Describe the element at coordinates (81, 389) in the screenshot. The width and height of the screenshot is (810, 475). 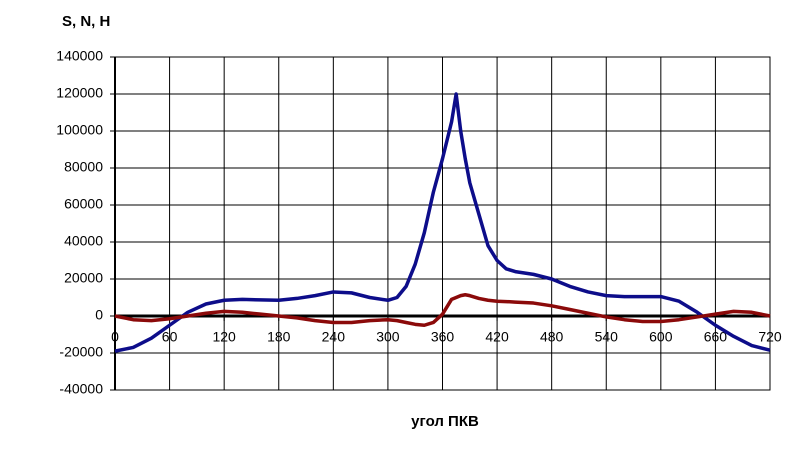
I see `y-tick-label: -40000` at that location.